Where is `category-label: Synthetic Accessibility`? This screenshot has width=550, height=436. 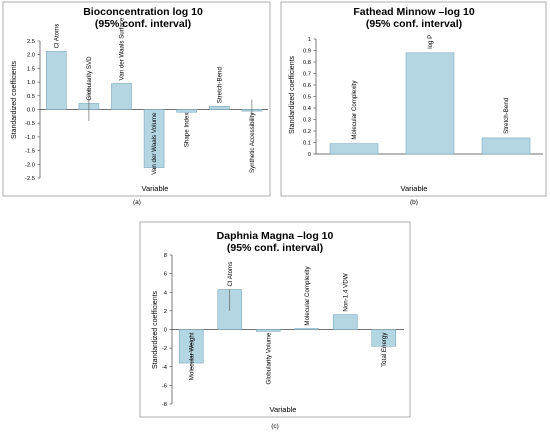
category-label: Synthetic Accessibility is located at coordinates (252, 142).